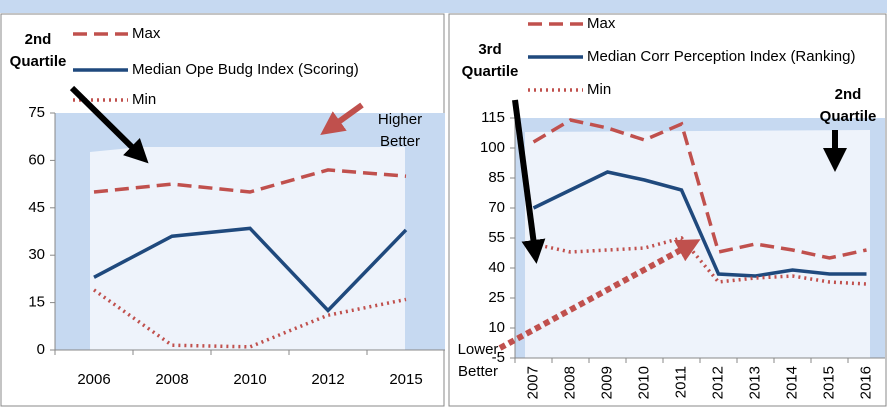 Image resolution: width=887 pixels, height=407 pixels. What do you see at coordinates (478, 360) in the screenshot?
I see `annotation: Lower Better` at bounding box center [478, 360].